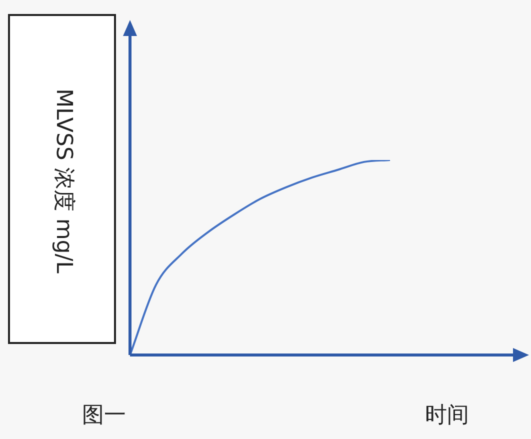  I want to click on x-axis-title: 时间, so click(447, 416).